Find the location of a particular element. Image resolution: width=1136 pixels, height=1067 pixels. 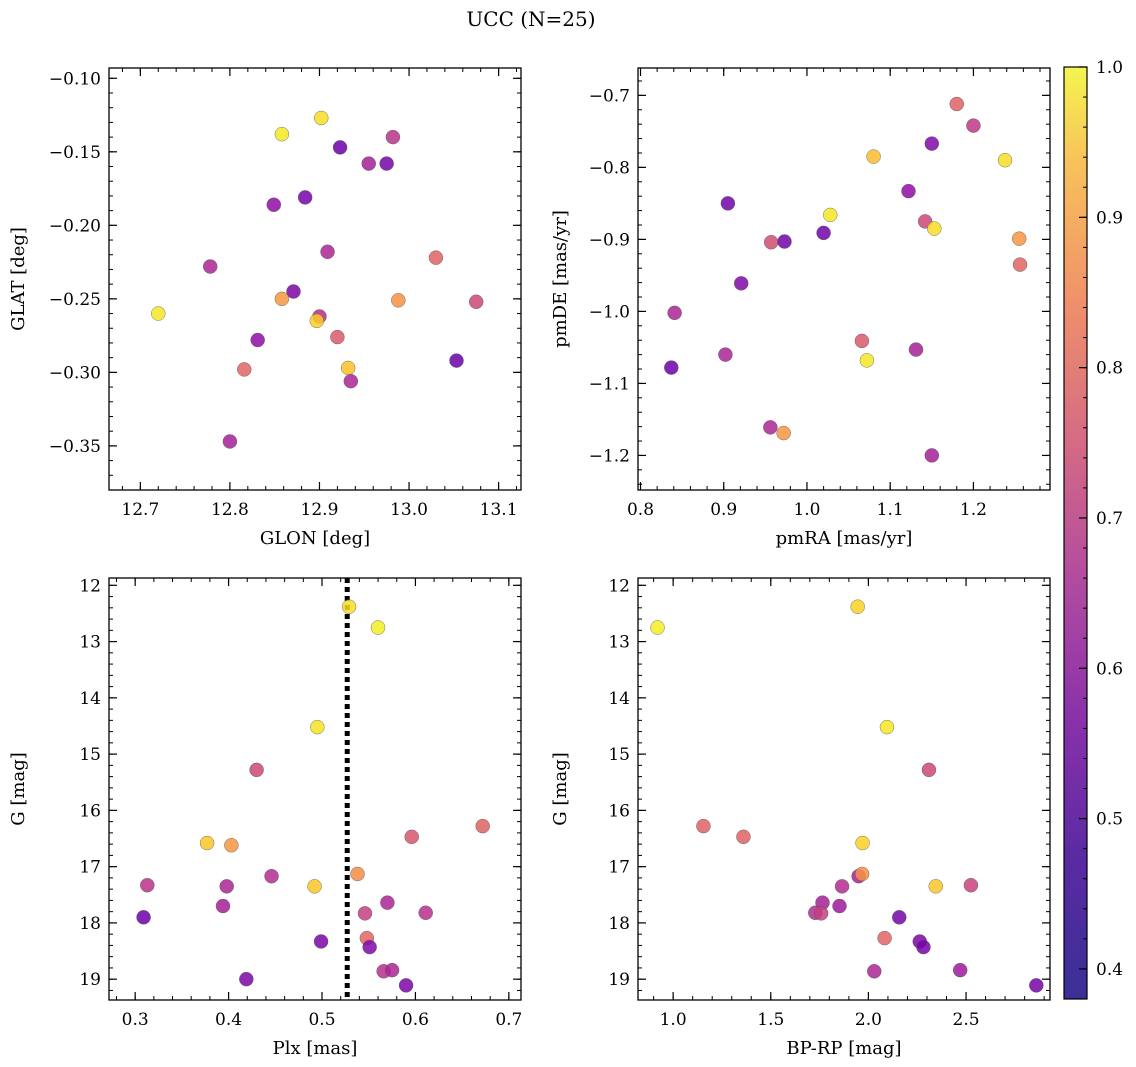

y-tick-label: −1.0 is located at coordinates (609, 312).